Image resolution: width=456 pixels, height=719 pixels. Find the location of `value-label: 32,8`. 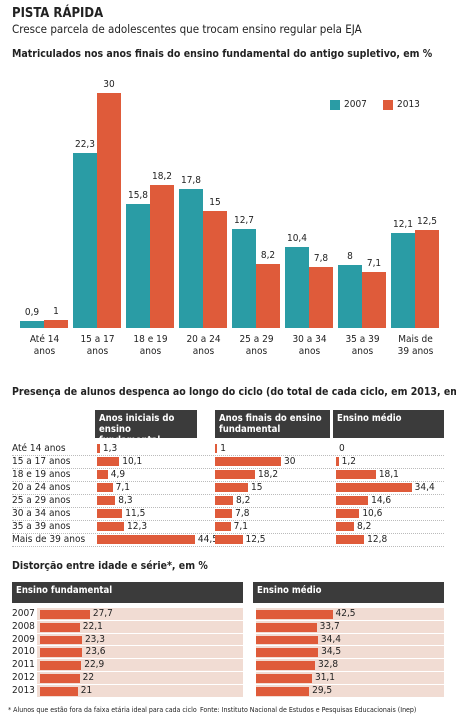

value-label: 32,8 is located at coordinates (328, 665).